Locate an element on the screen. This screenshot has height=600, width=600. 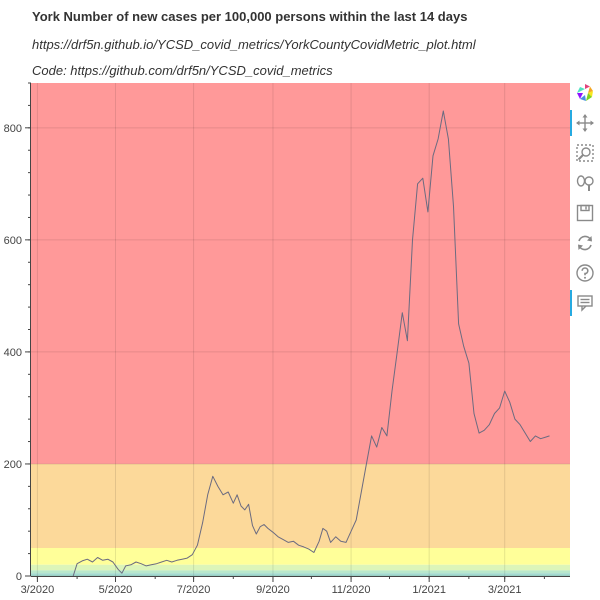
y-tick-label: 600 is located at coordinates (13, 241).